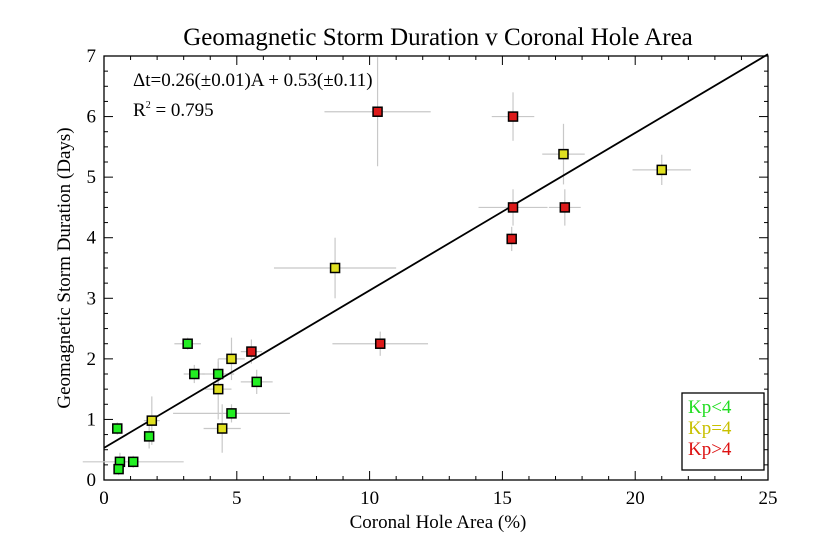  I want to click on x-tick-label: 5, so click(237, 498).